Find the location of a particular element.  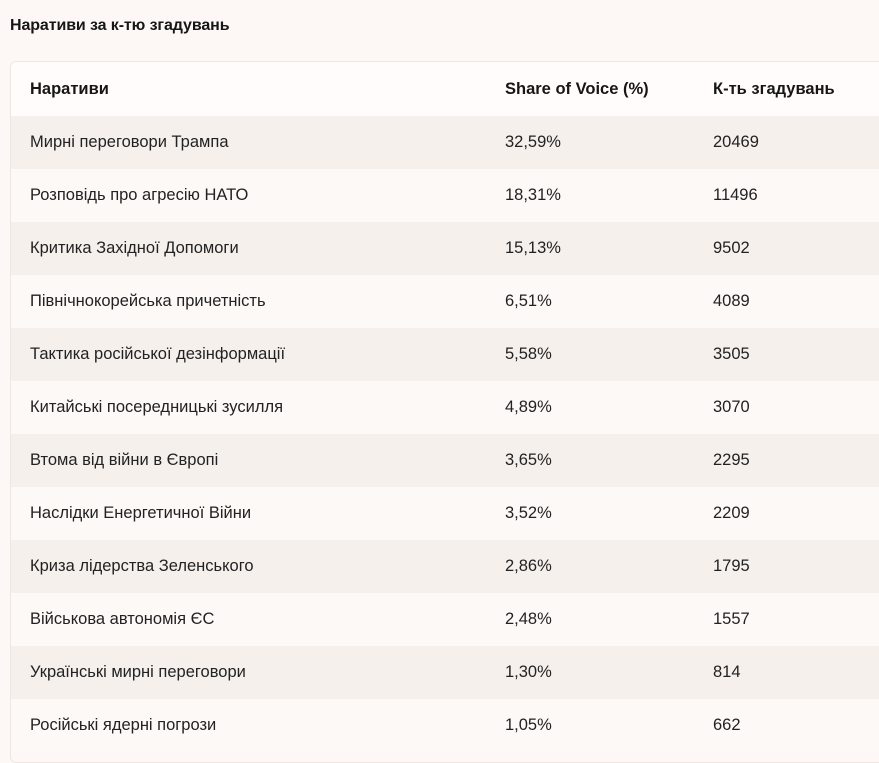

narrative-cell: Критика Західної Допомоги is located at coordinates (134, 248).